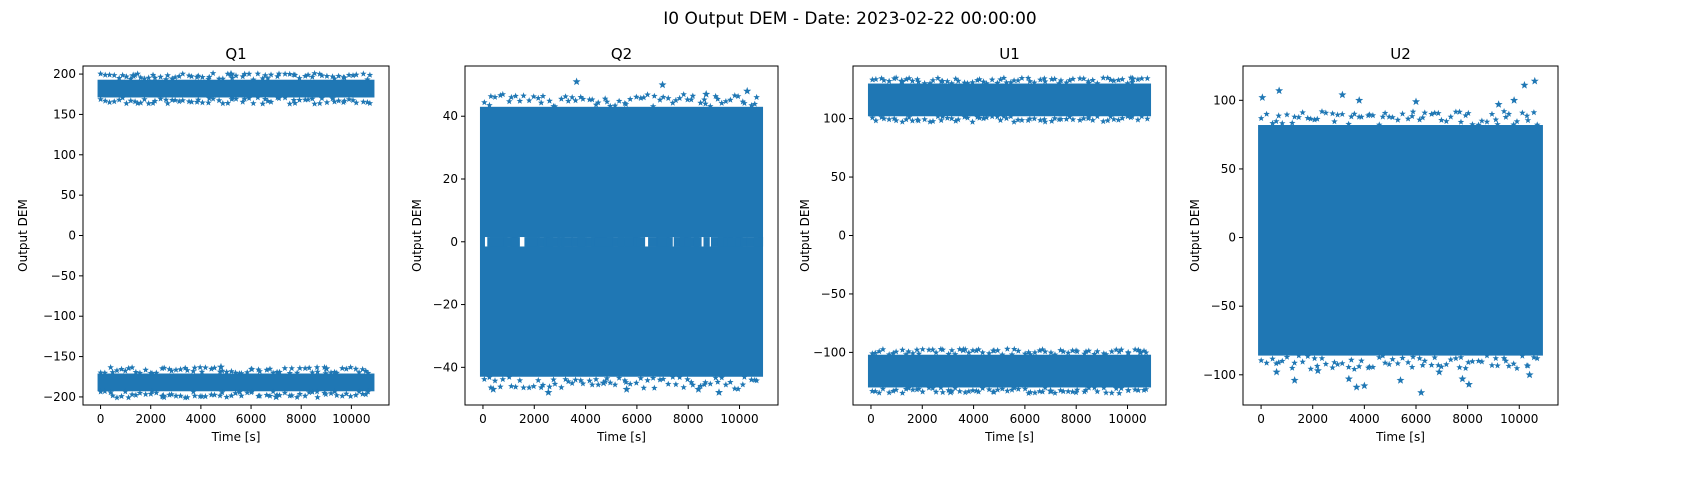 The width and height of the screenshot is (1700, 500). Describe the element at coordinates (1127, 419) in the screenshot. I see `x-tick-label: 10000` at that location.